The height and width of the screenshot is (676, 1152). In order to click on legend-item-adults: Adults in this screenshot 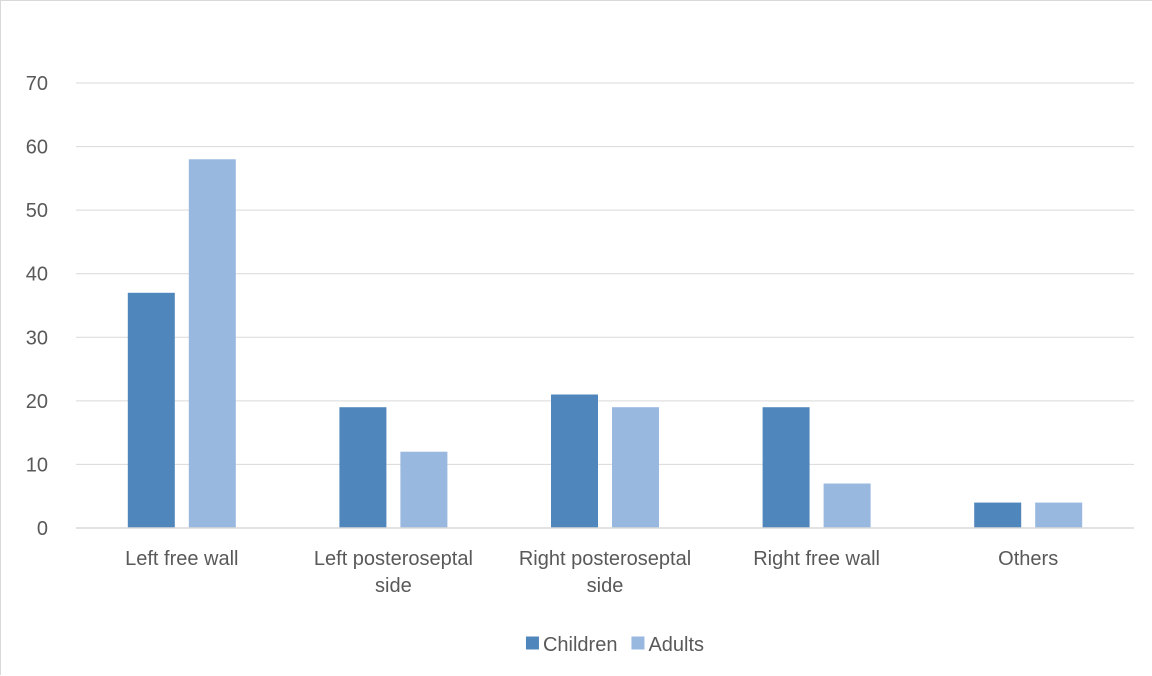, I will do `click(667, 645)`.